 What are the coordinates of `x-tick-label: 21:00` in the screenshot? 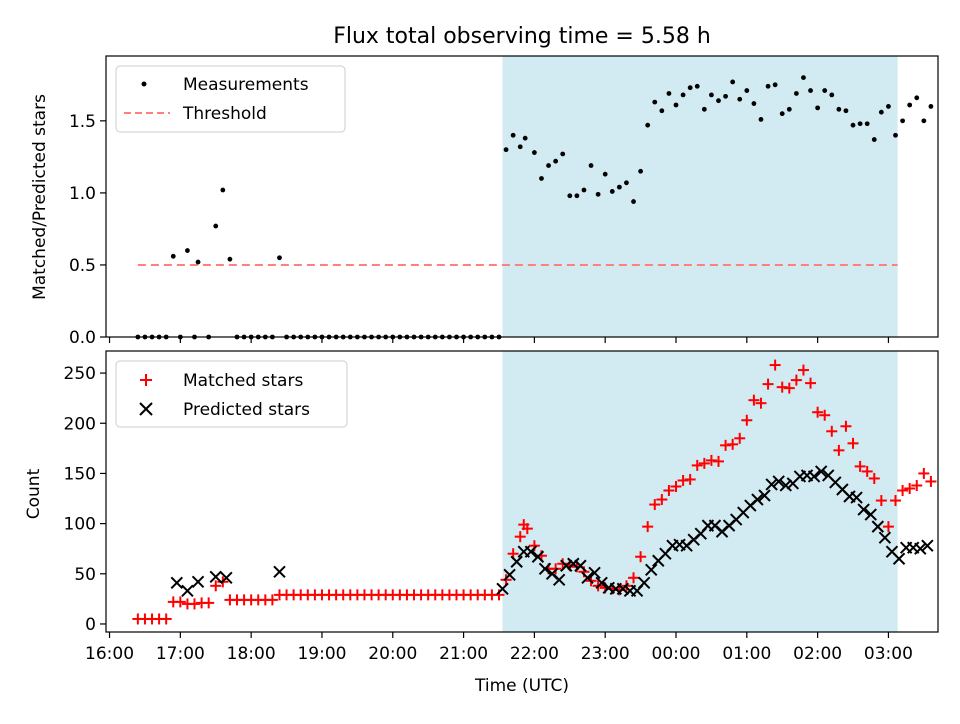 It's located at (463, 654).